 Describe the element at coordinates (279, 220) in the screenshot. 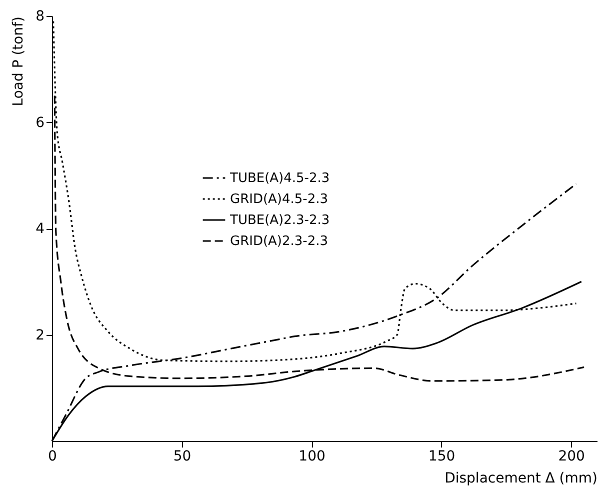

I see `legend-label: TUBE(A)2.3-2.3` at that location.